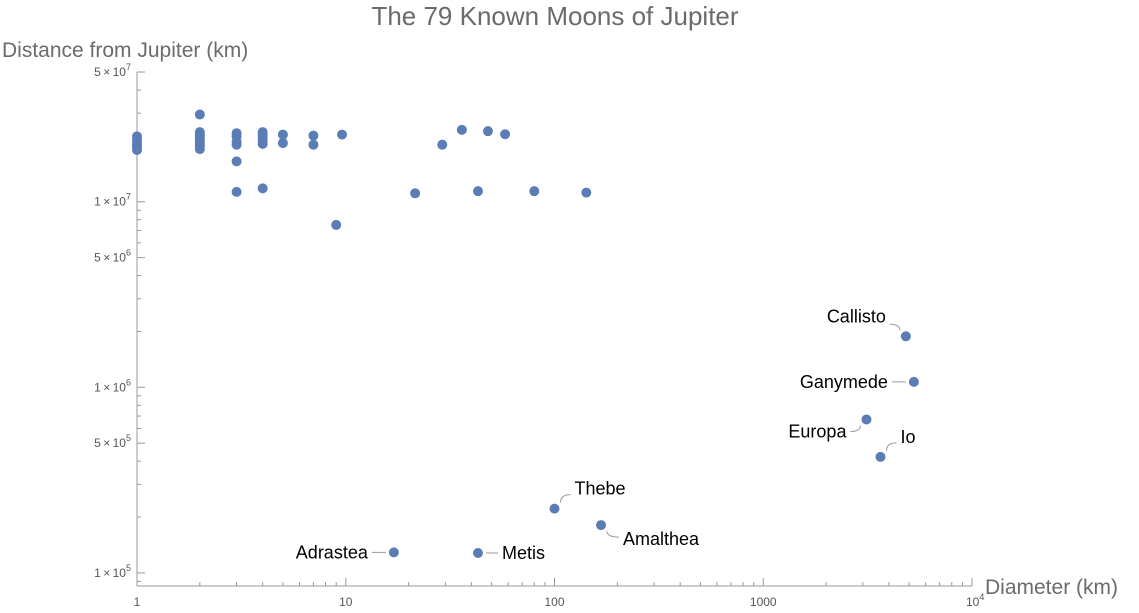 The height and width of the screenshot is (613, 1139). I want to click on moon-point-metis, so click(477, 553).